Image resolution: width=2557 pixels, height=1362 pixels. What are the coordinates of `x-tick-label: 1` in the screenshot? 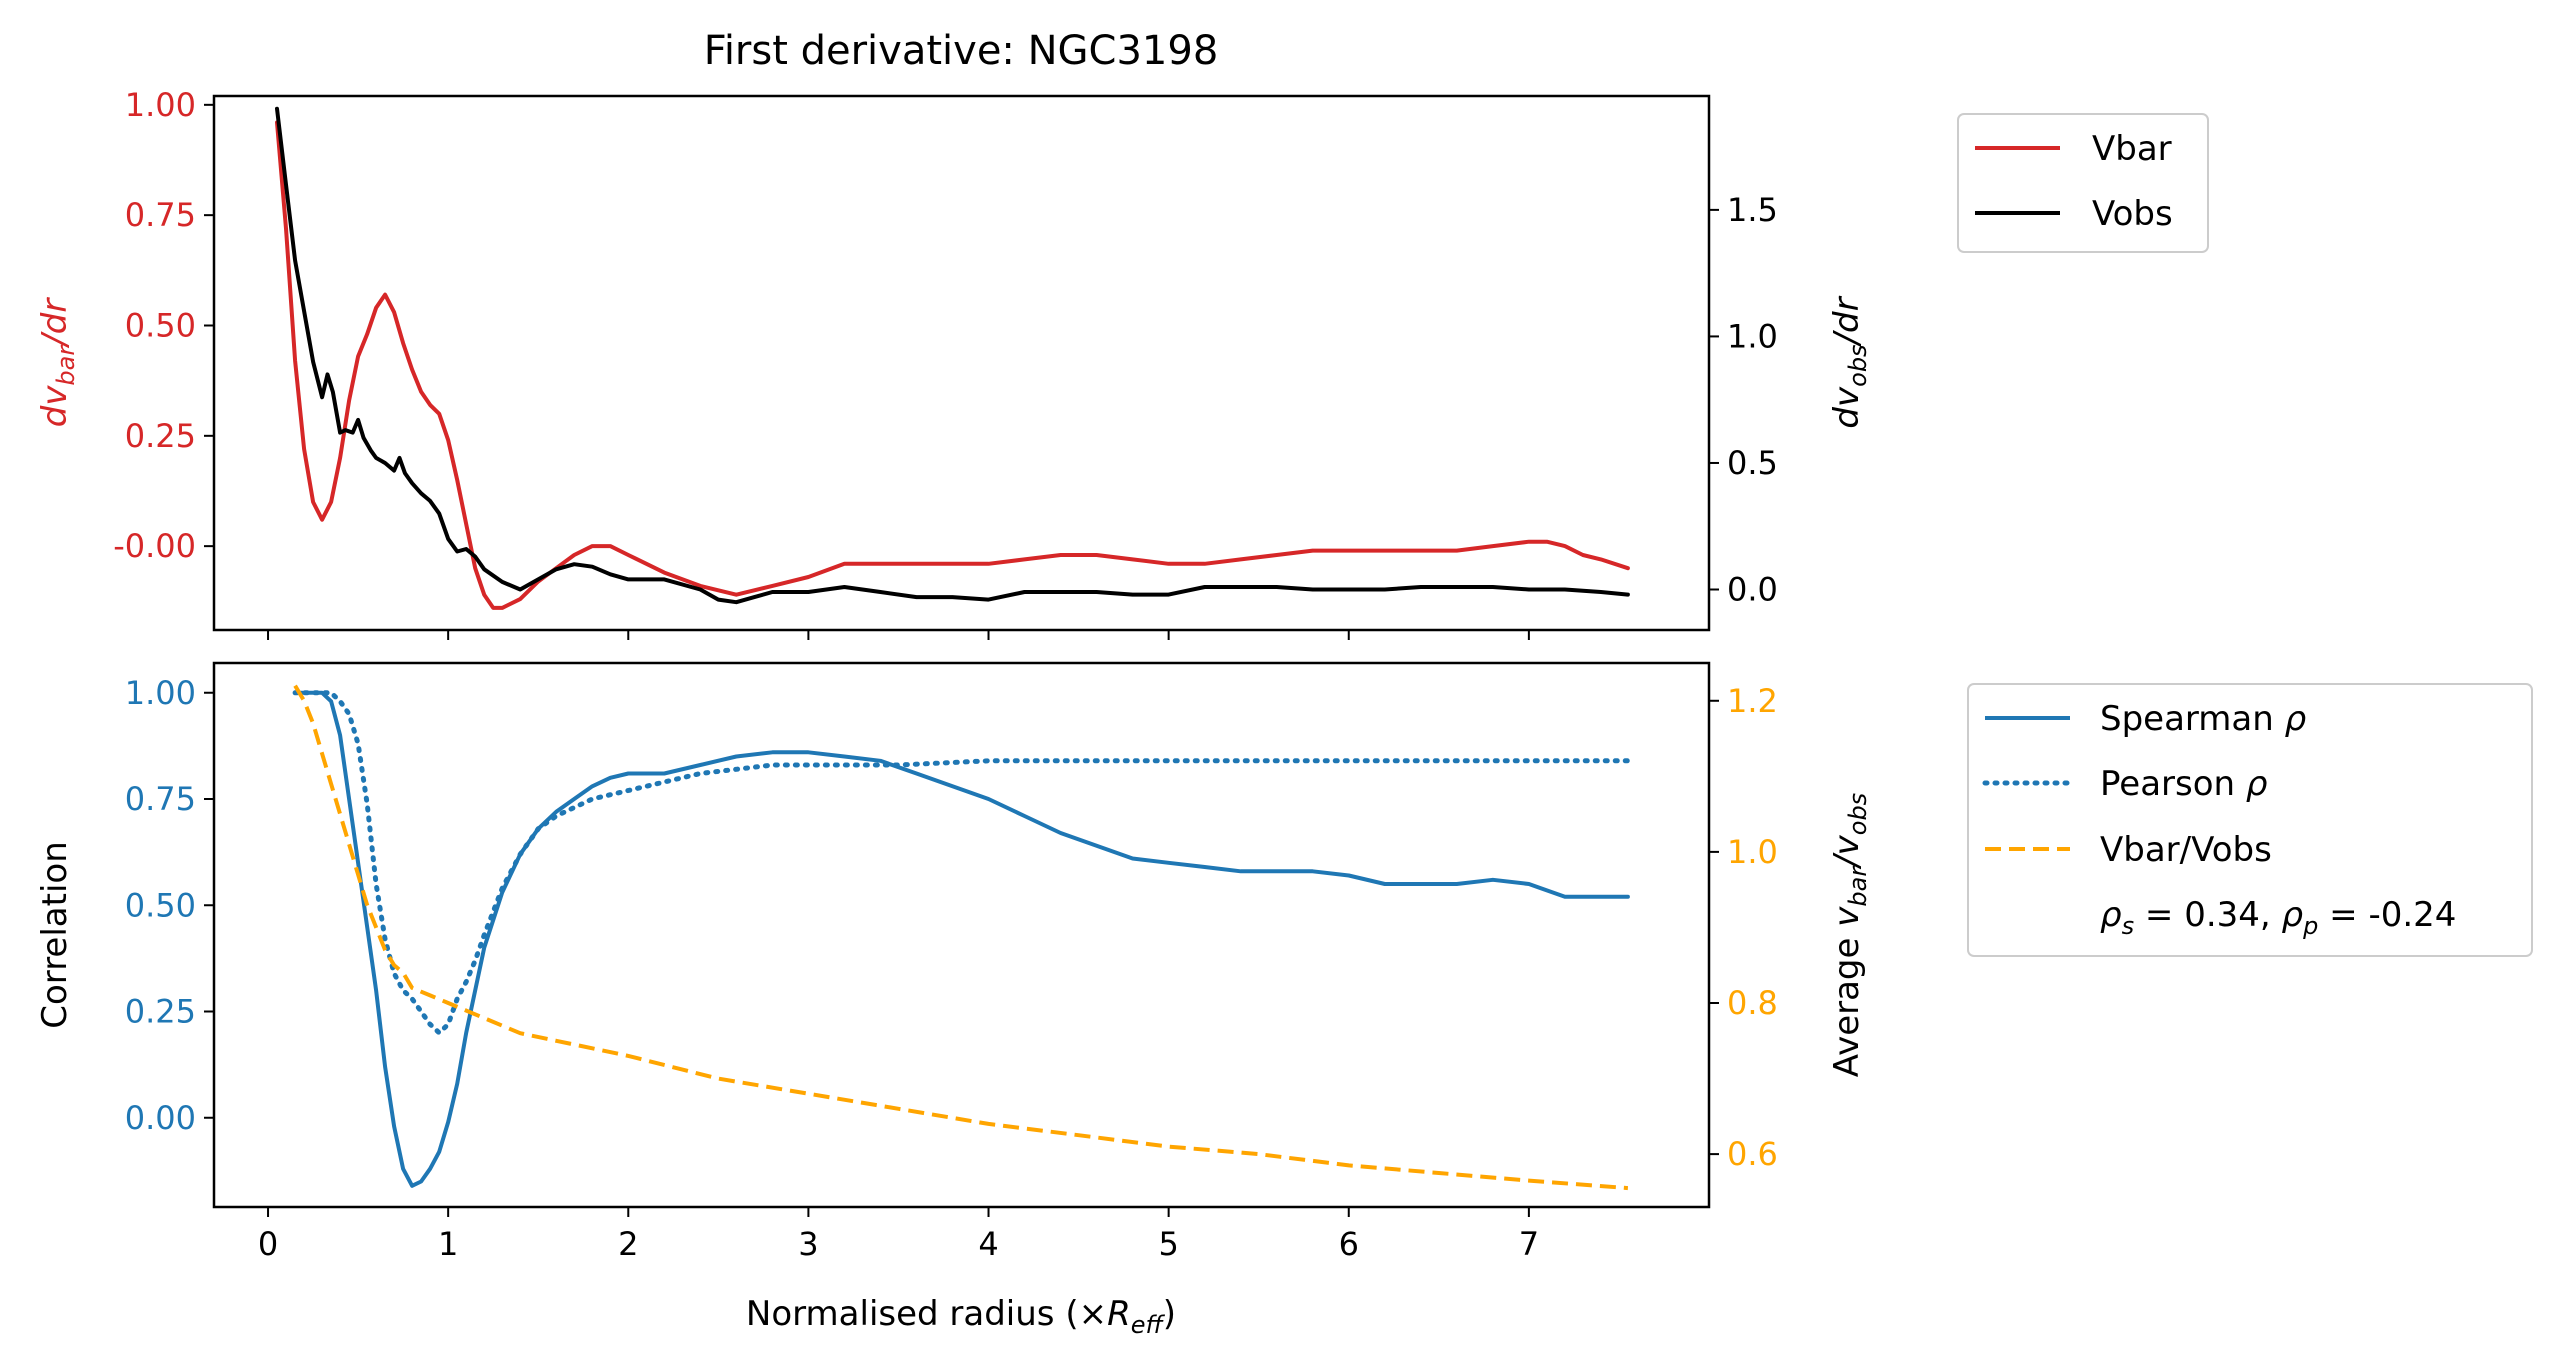 It's located at (448, 1244).